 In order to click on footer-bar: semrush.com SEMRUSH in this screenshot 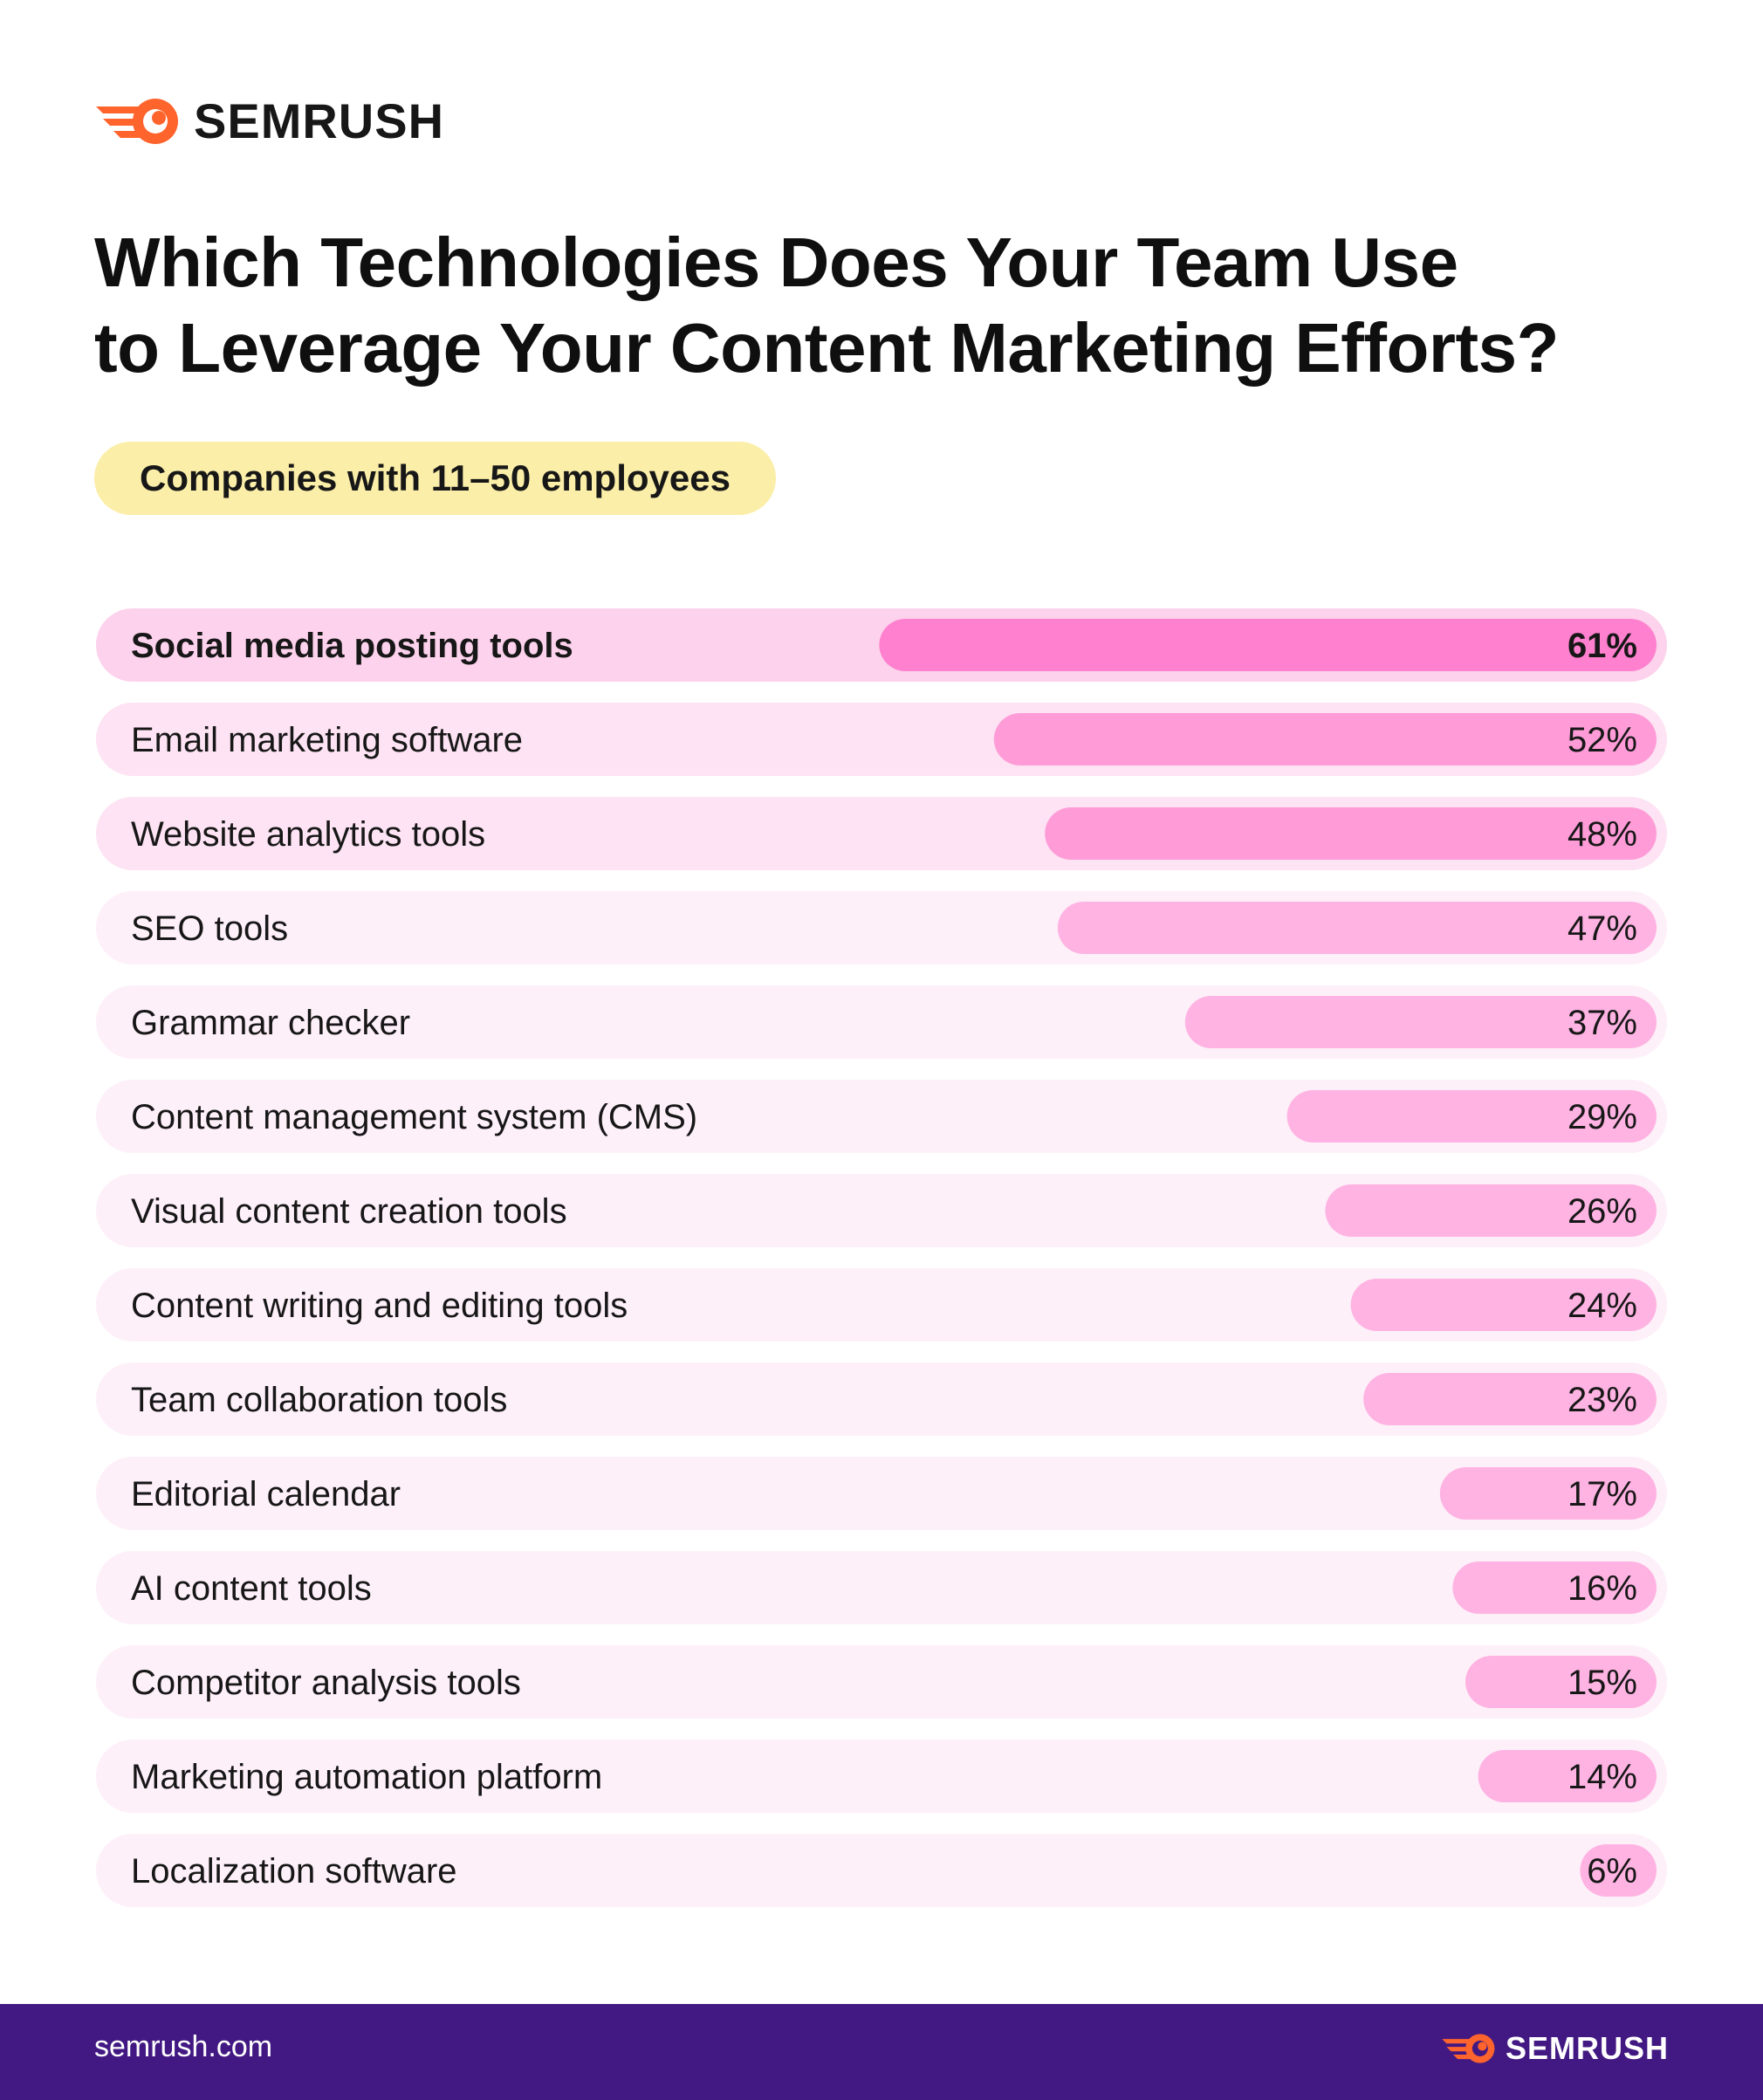, I will do `click(881, 2052)`.